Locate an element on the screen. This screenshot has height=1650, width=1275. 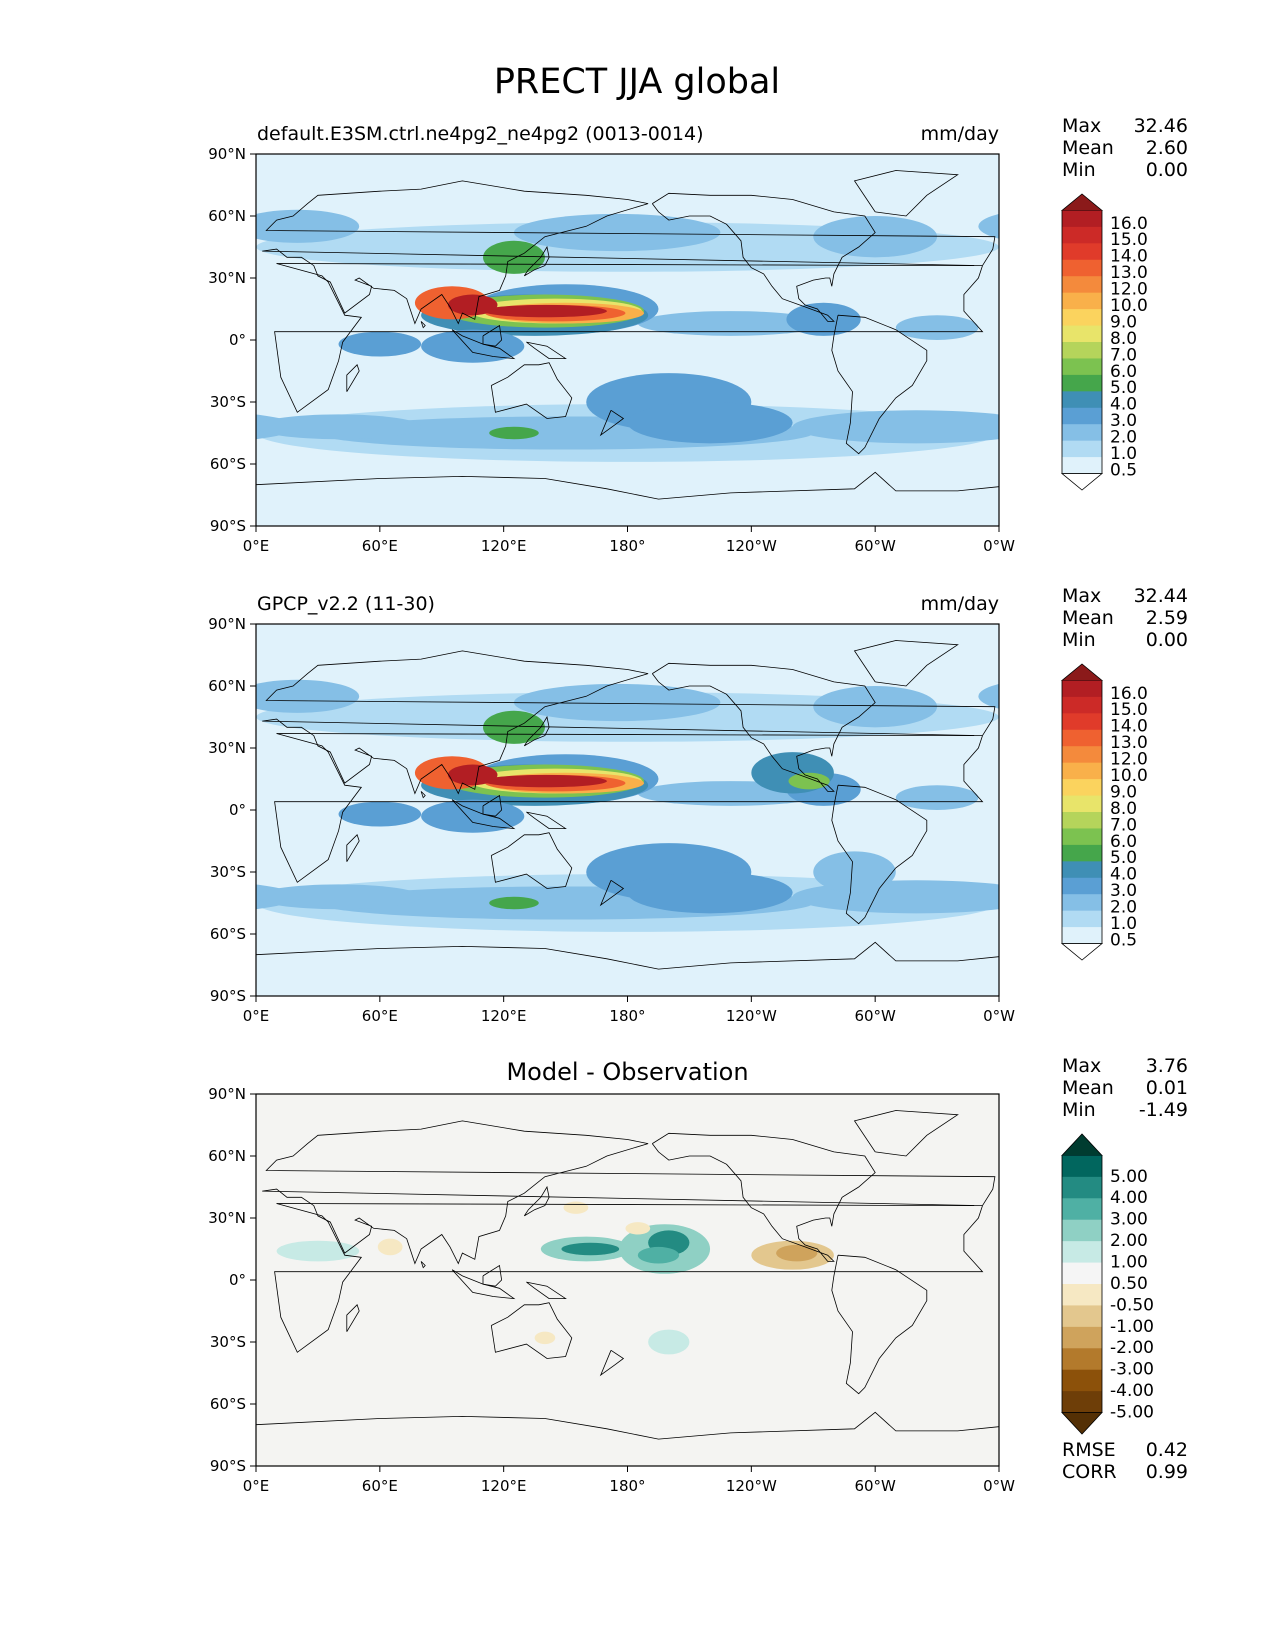
map-background is located at coordinates (627, 1280).